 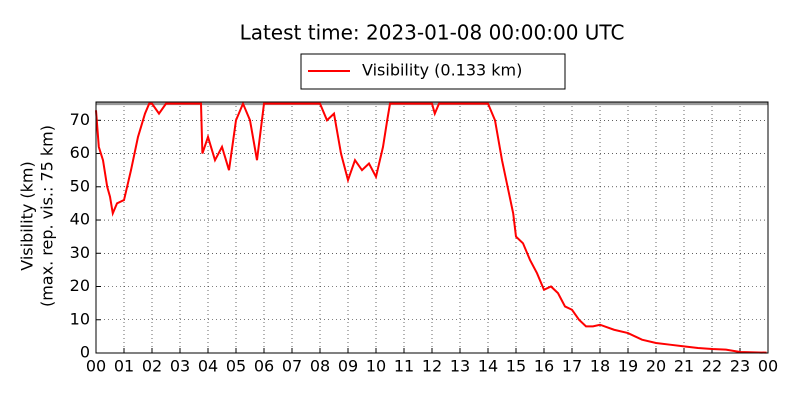 What do you see at coordinates (656, 366) in the screenshot?
I see `x-tick-label: 20` at bounding box center [656, 366].